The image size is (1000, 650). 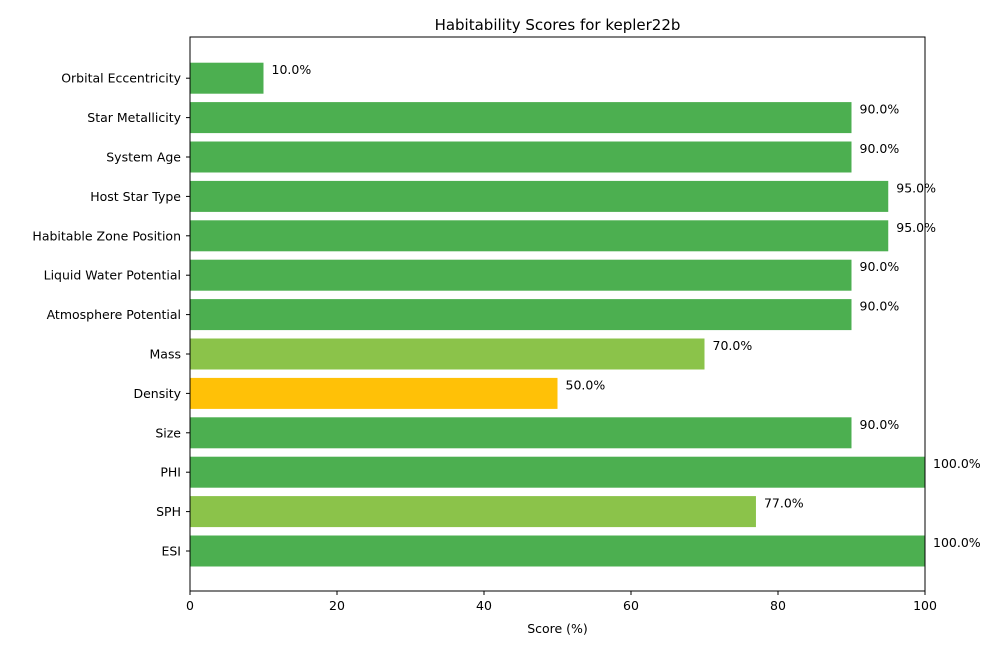 What do you see at coordinates (106, 235) in the screenshot?
I see `y-tick-label: Habitable Zone Position` at bounding box center [106, 235].